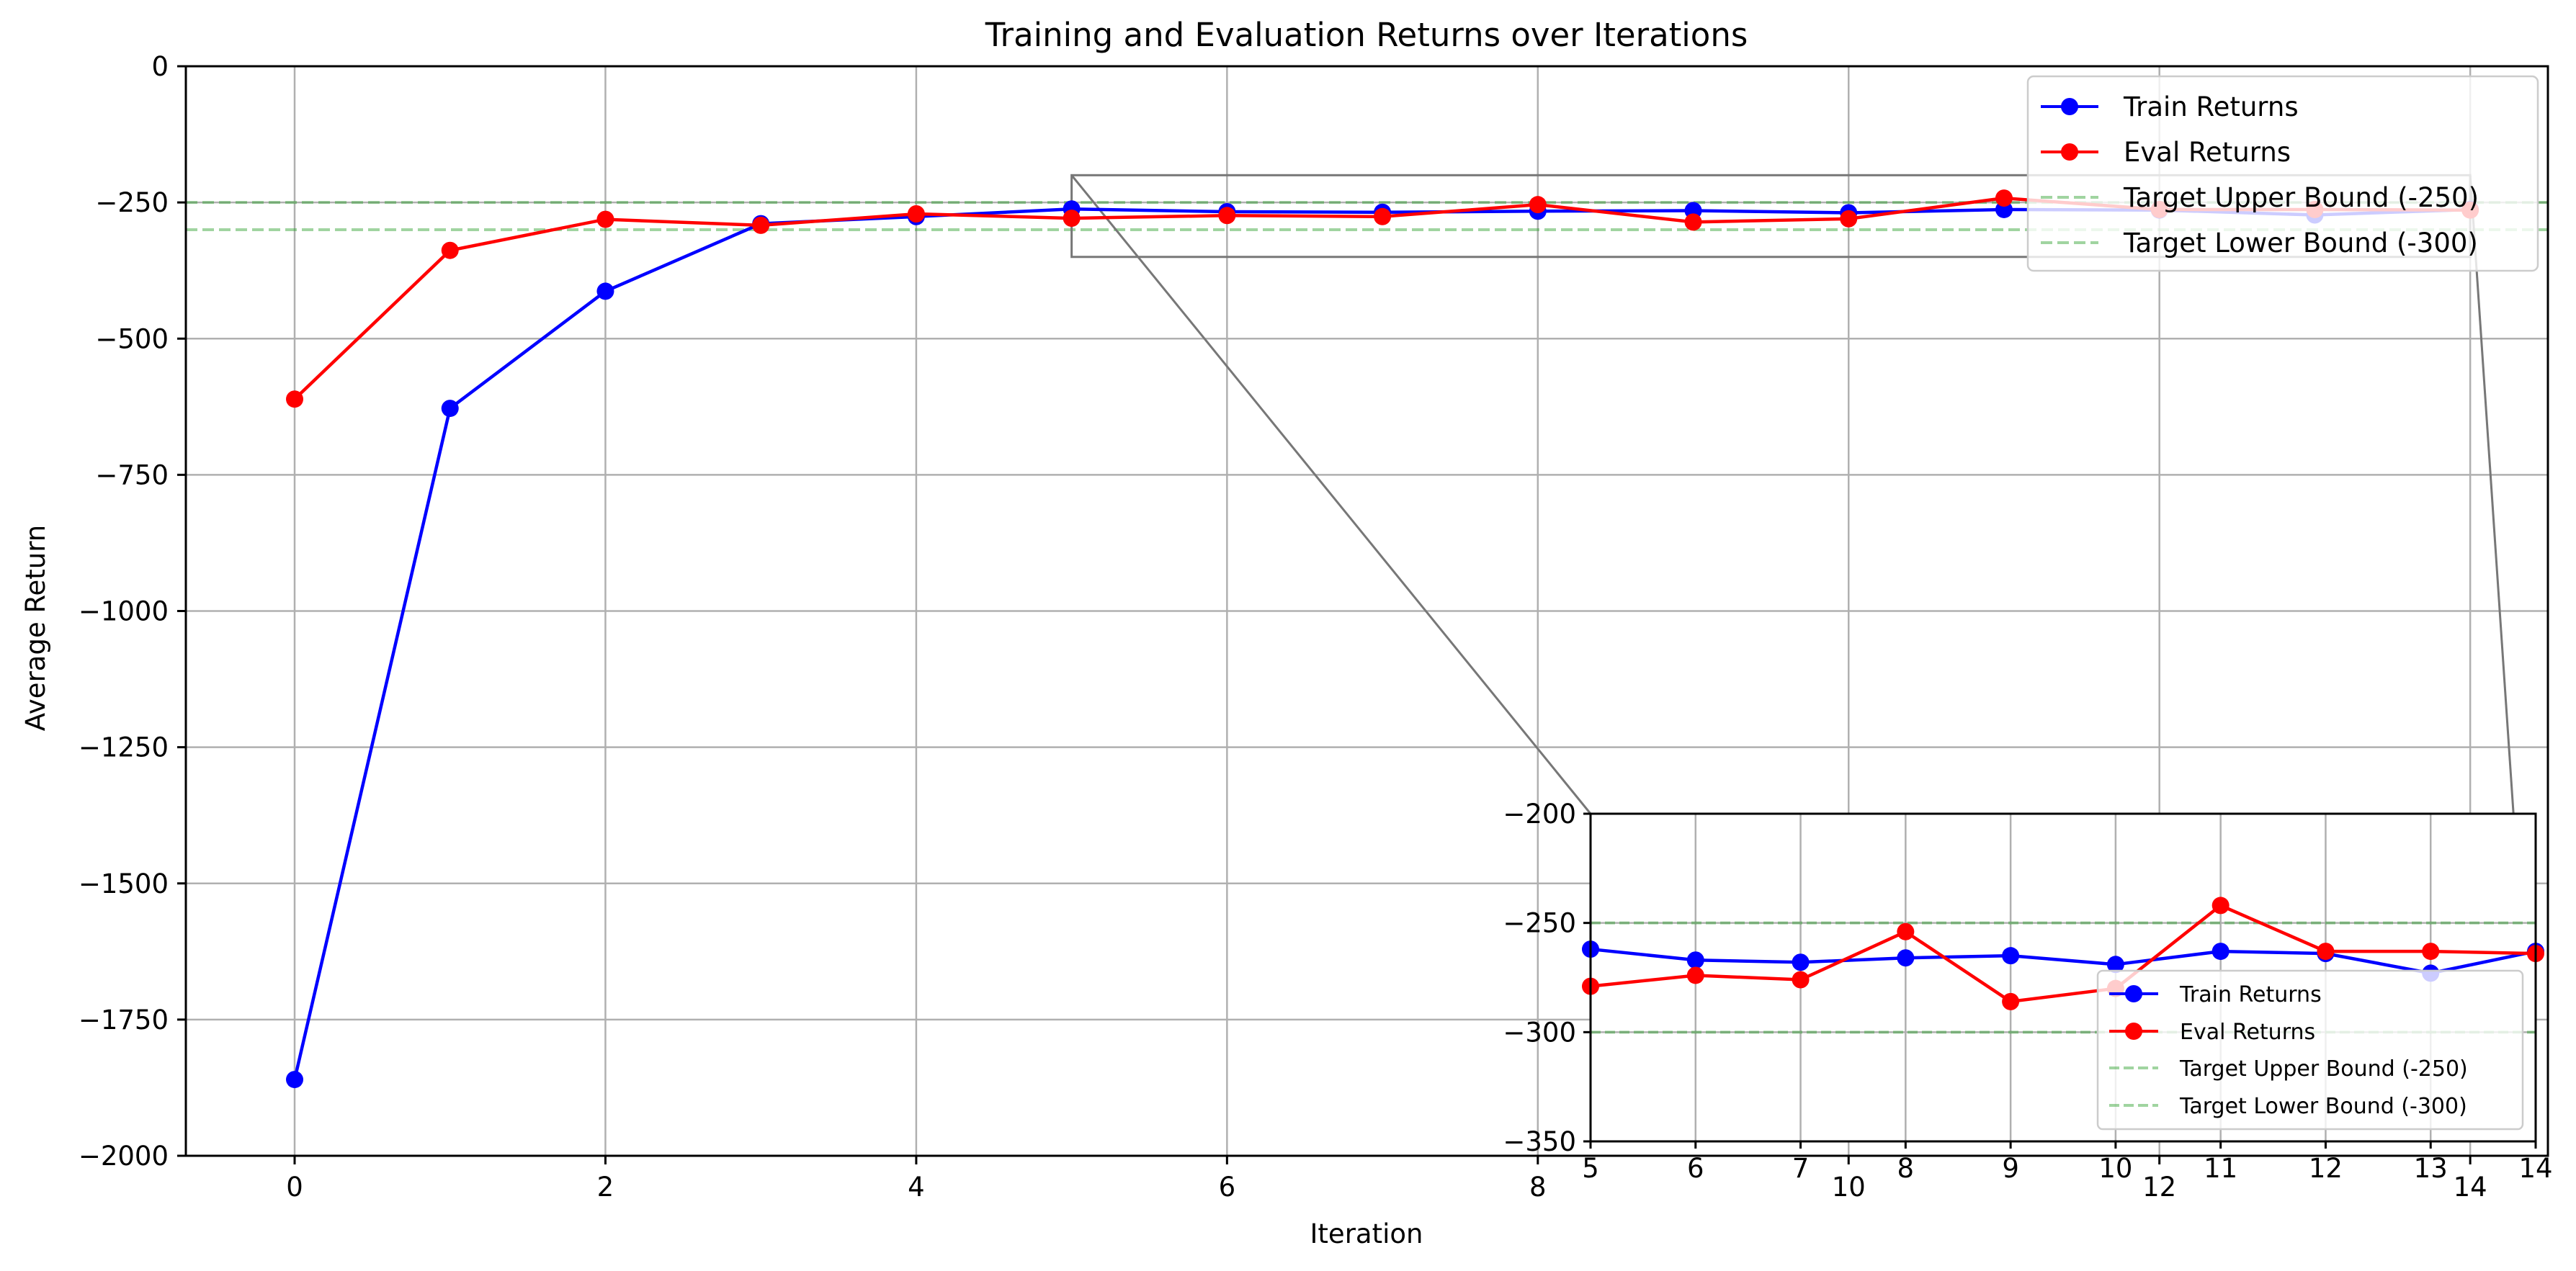 This screenshot has width=2576, height=1271. What do you see at coordinates (294, 1187) in the screenshot?
I see `x-tick-label: 0` at bounding box center [294, 1187].